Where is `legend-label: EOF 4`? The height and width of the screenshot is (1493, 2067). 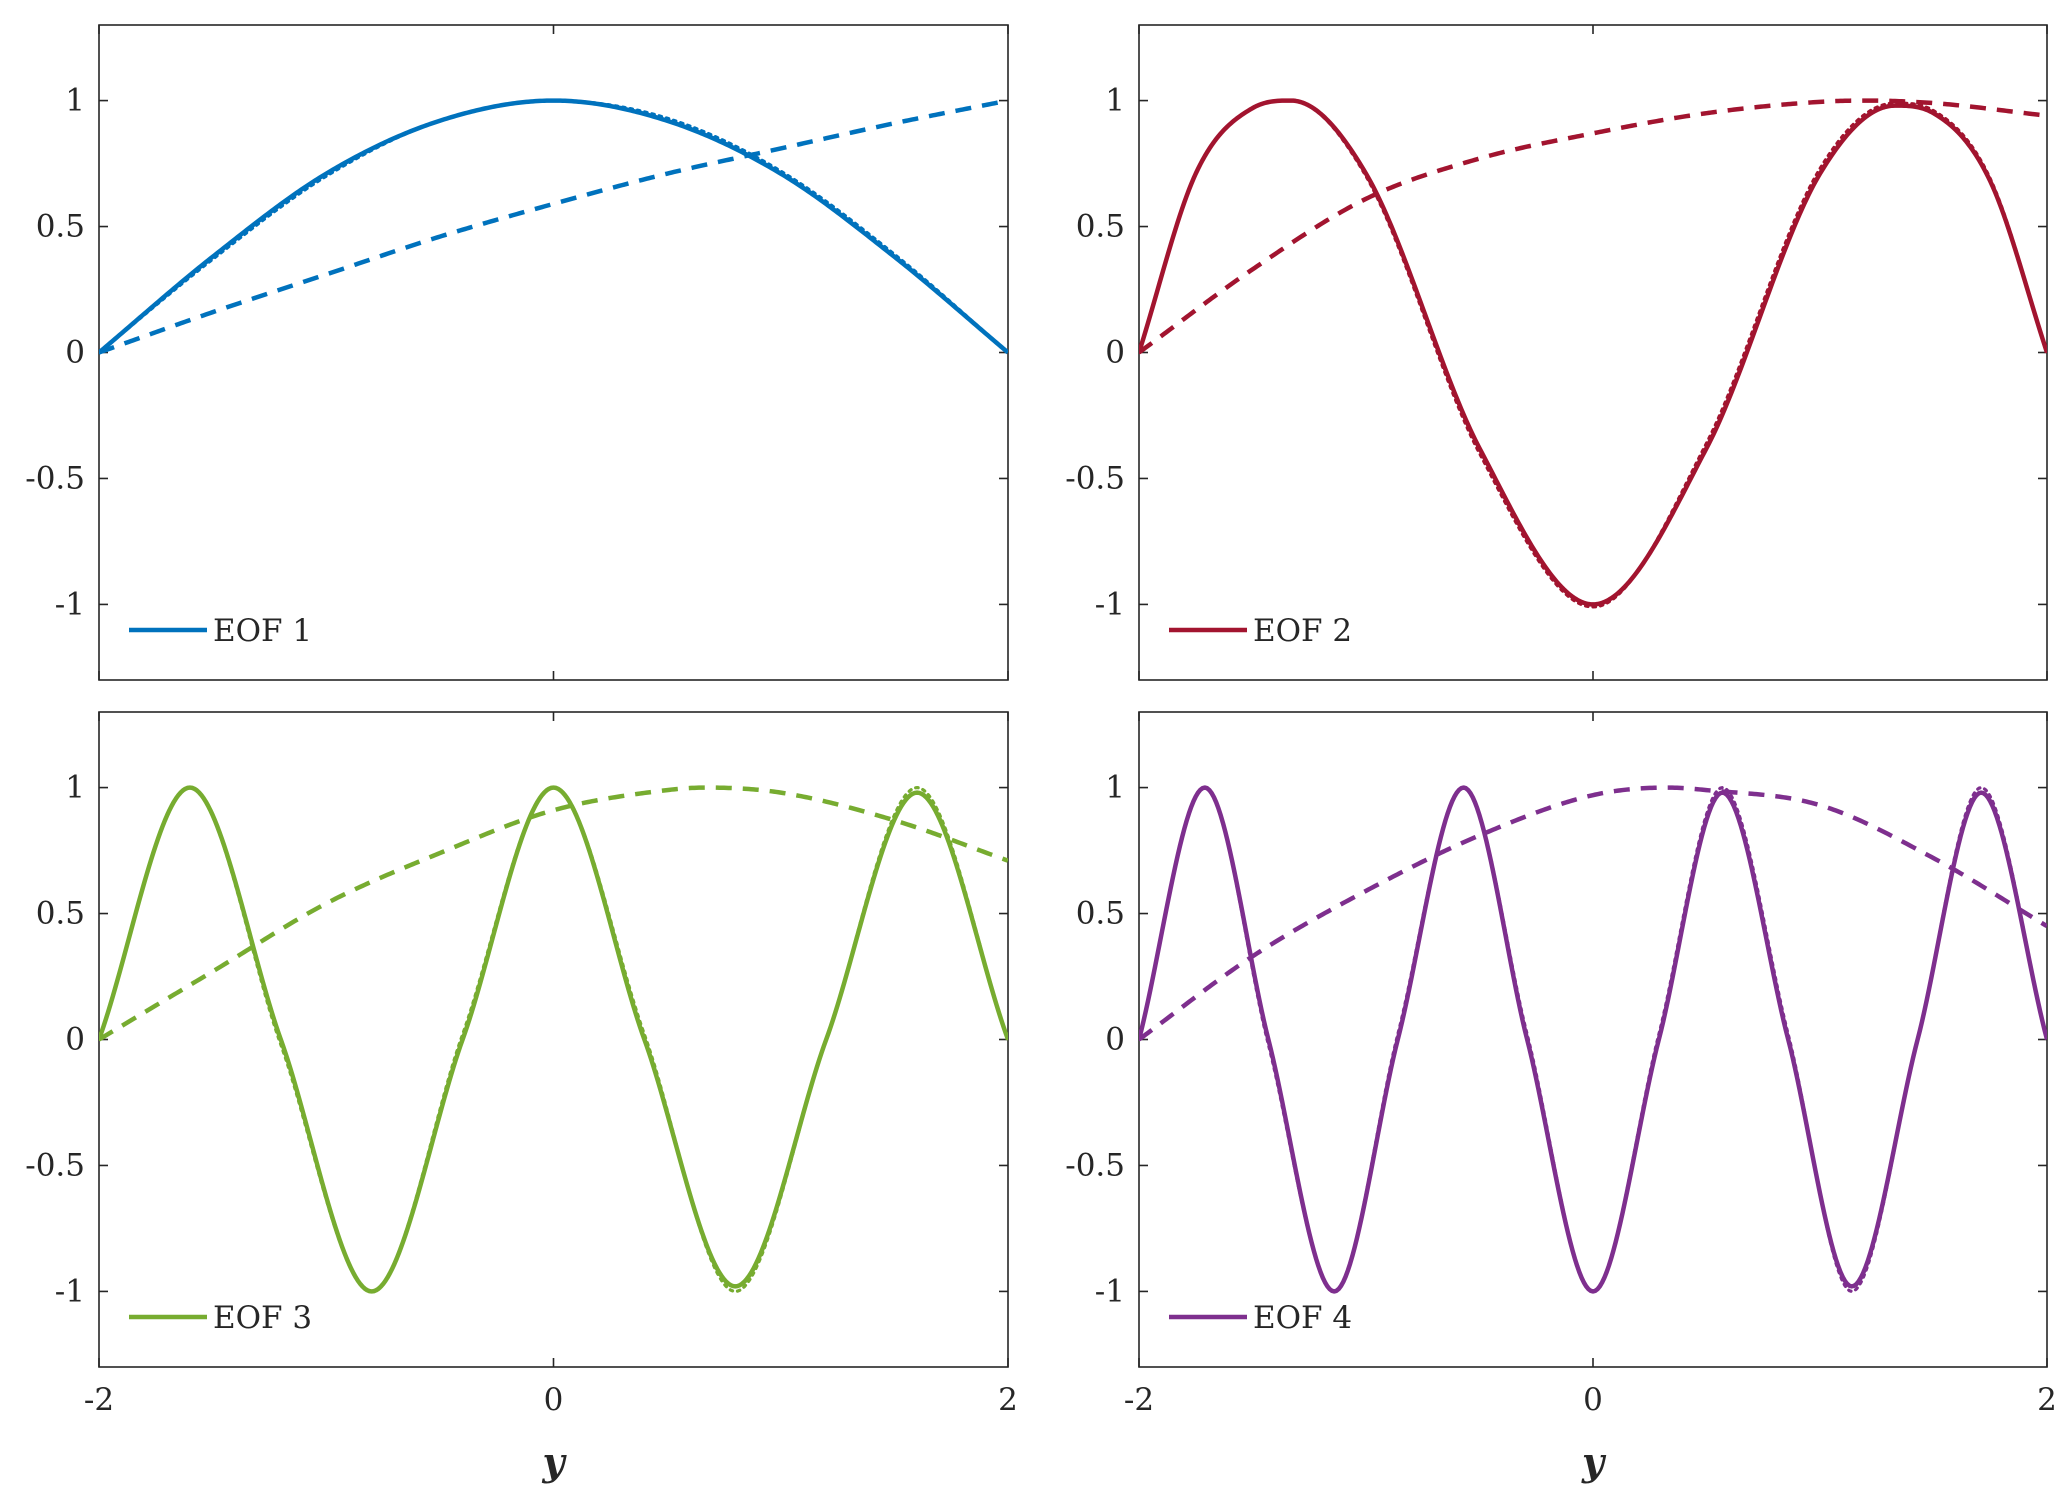
legend-label: EOF 4 is located at coordinates (1302, 1318).